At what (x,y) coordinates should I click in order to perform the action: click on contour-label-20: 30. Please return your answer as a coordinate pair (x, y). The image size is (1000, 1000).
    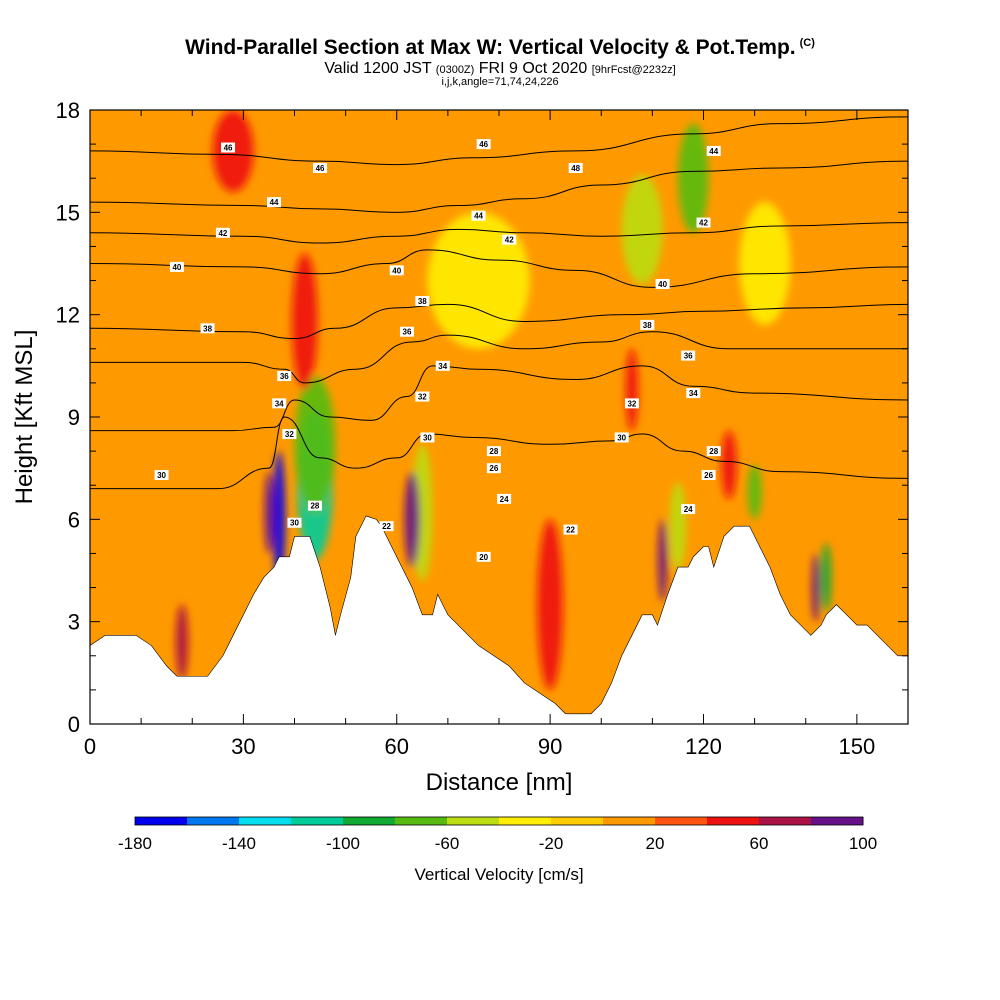
    Looking at the image, I should click on (427, 437).